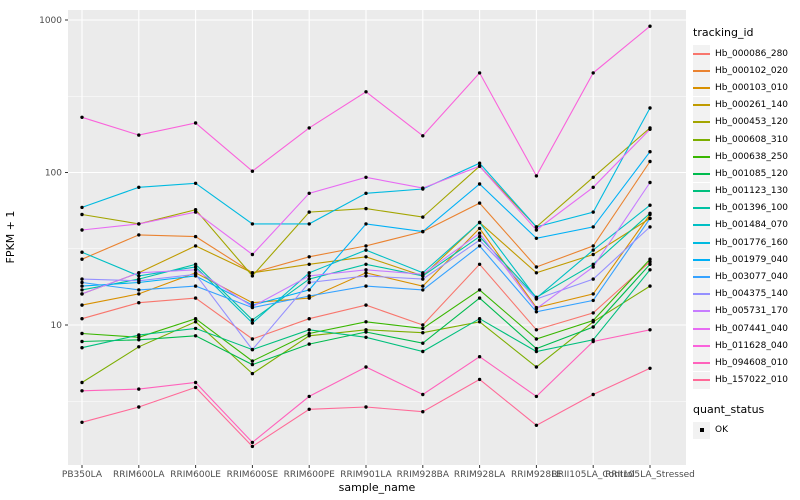  I want to click on legend-item-Hb_005731_170: Hb_005731_170, so click(746, 311).